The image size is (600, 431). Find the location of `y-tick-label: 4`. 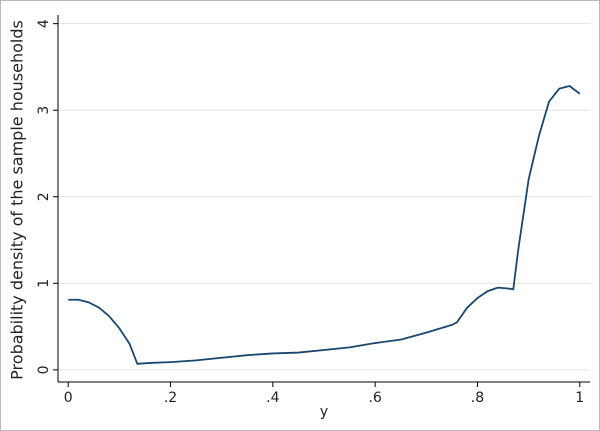

y-tick-label: 4 is located at coordinates (44, 23).